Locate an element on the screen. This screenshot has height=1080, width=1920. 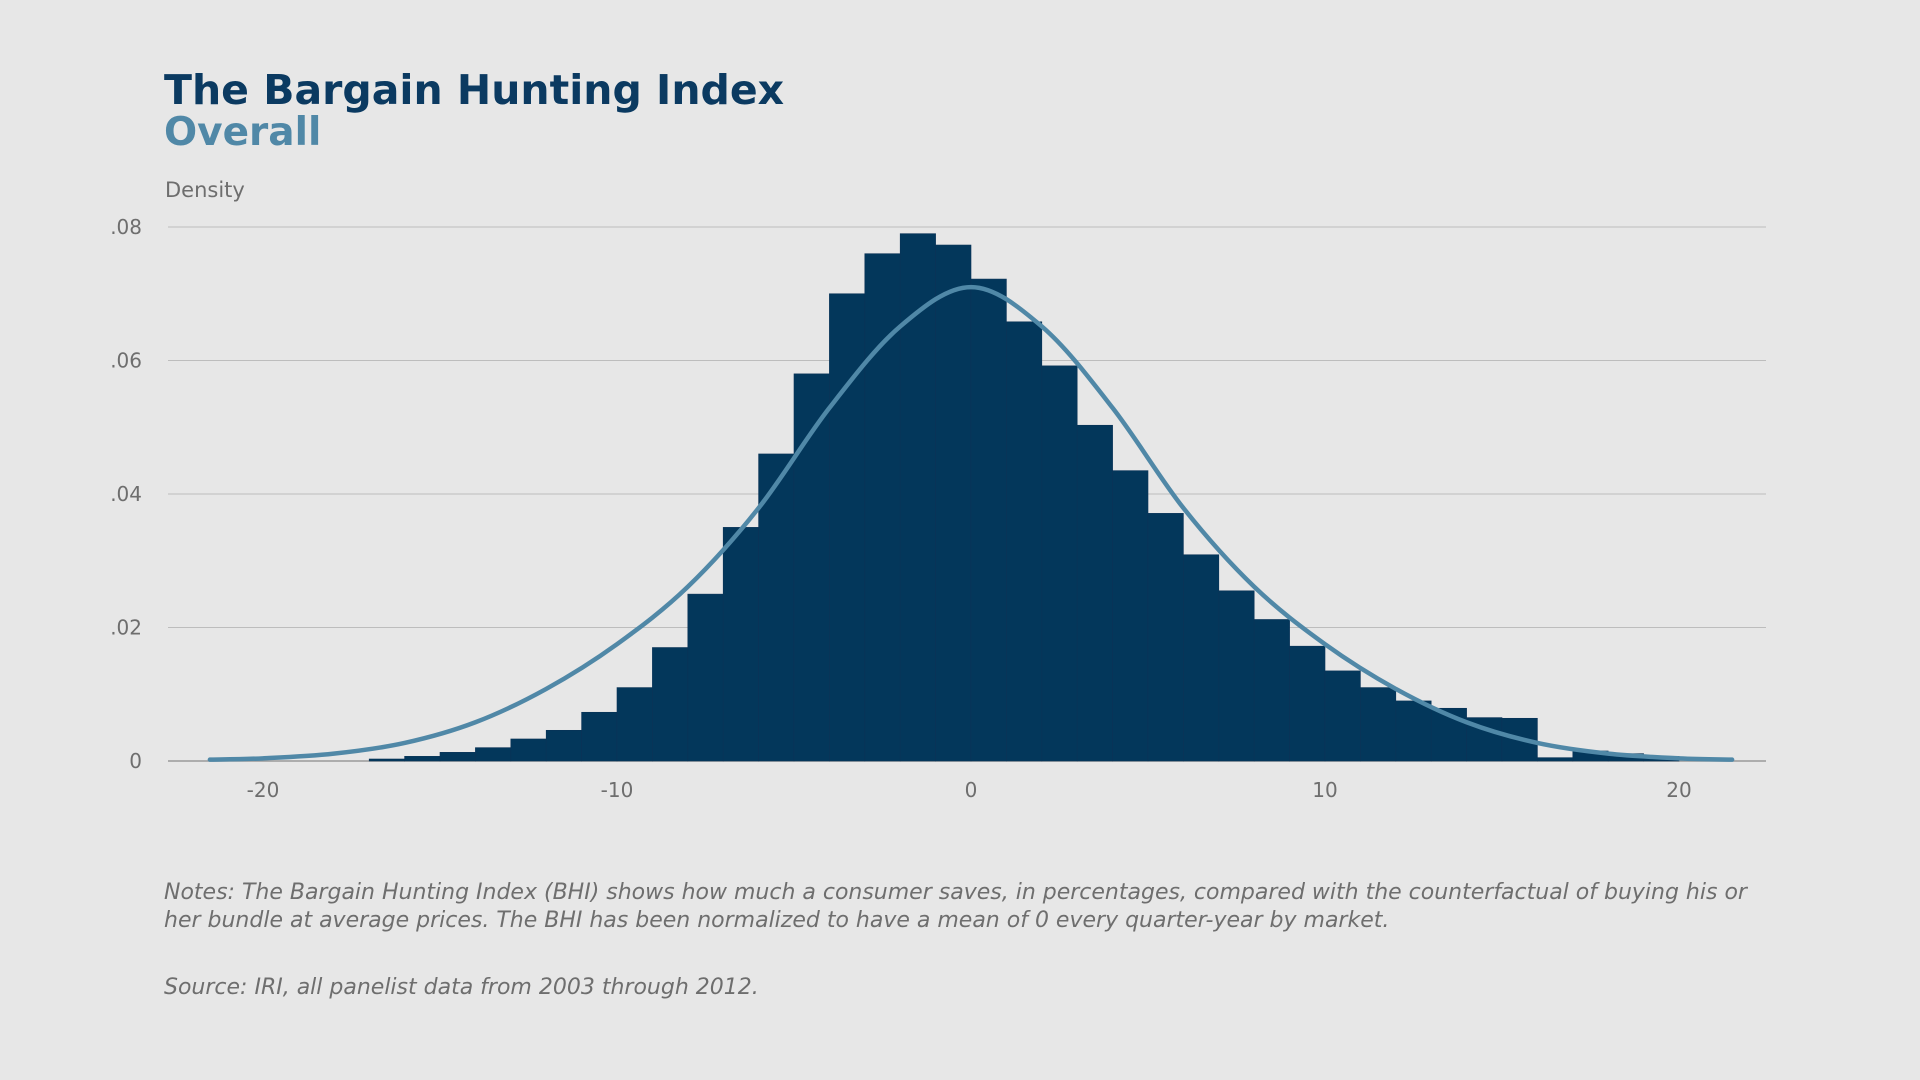
x-tick-label: 20 is located at coordinates (1678, 790).